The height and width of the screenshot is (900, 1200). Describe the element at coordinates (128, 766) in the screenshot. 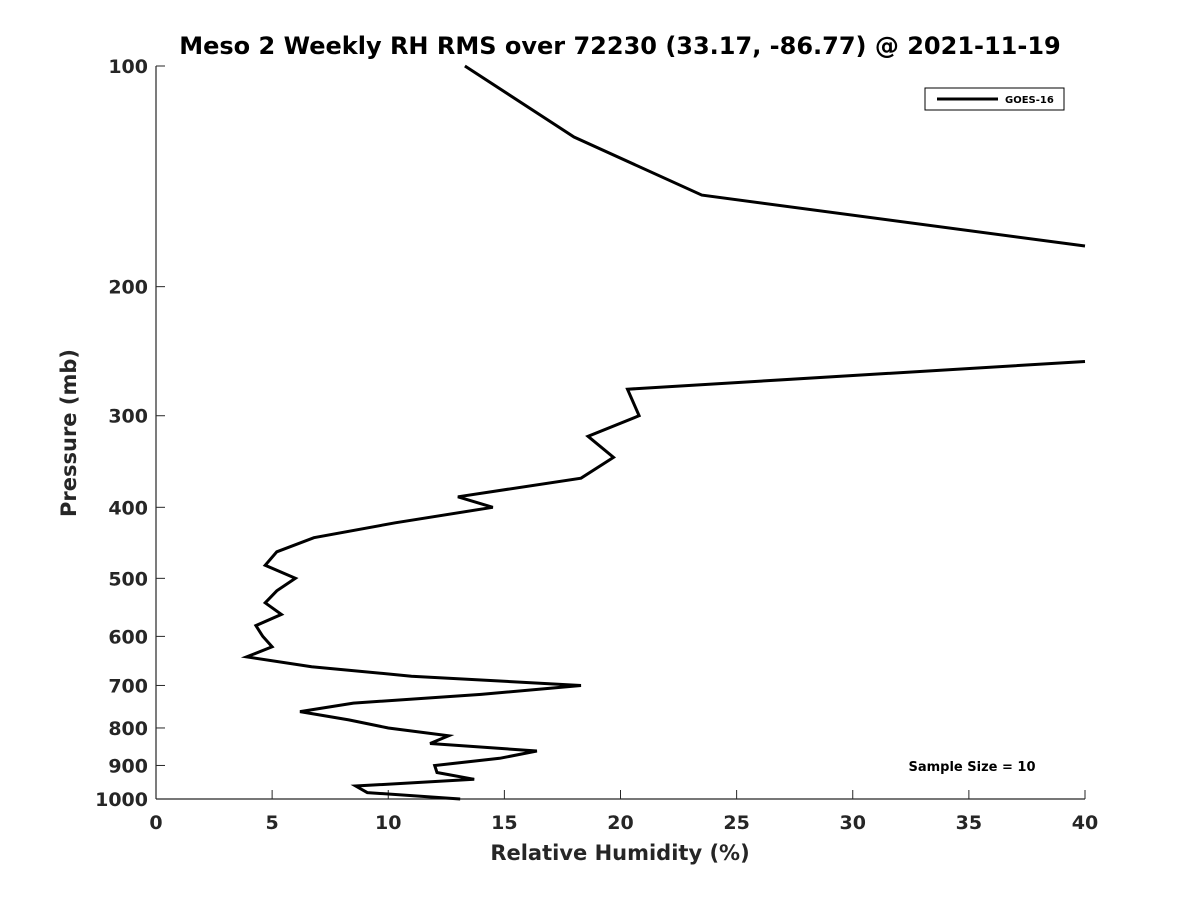

I see `y-tick-label: 900` at that location.